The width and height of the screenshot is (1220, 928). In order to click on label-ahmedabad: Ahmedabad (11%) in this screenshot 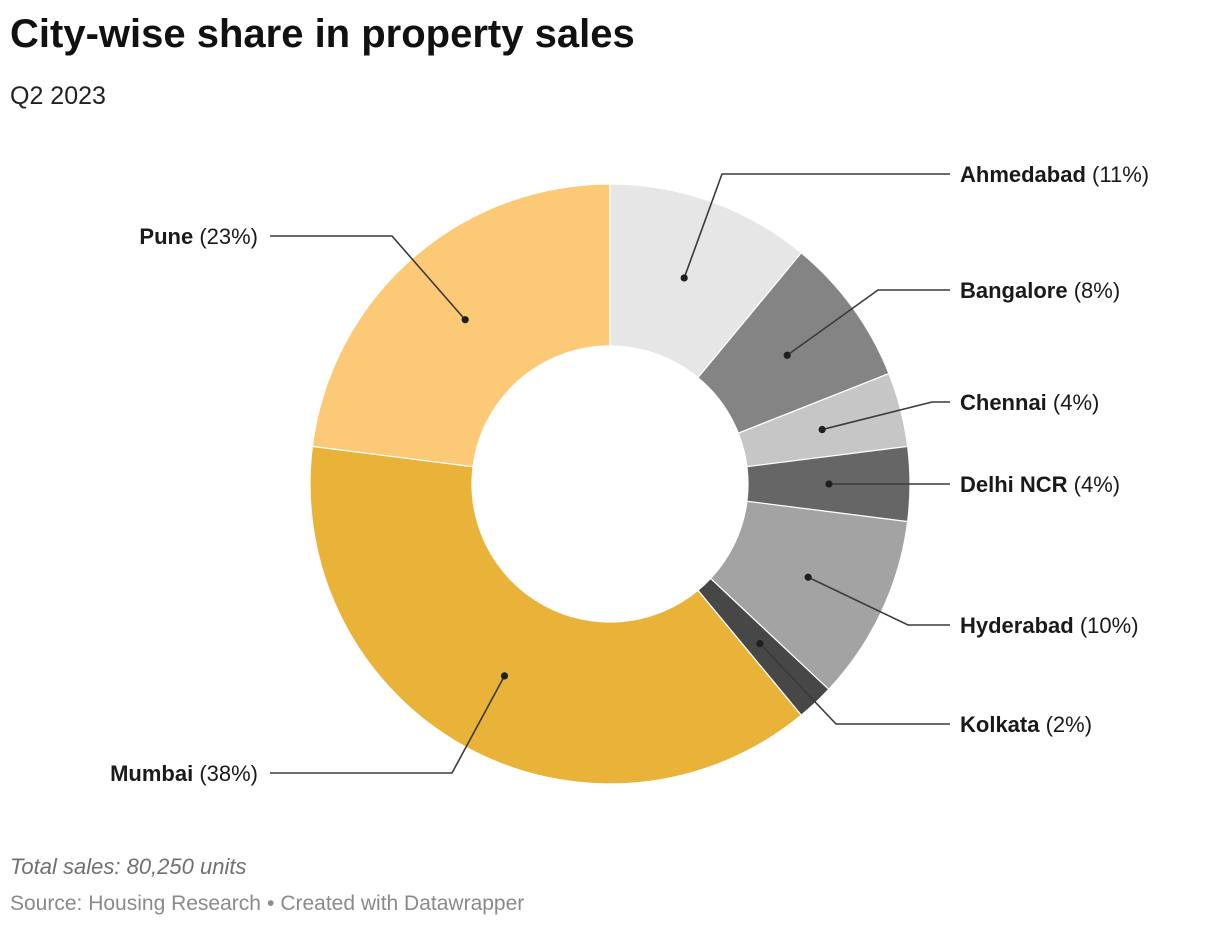, I will do `click(1054, 174)`.